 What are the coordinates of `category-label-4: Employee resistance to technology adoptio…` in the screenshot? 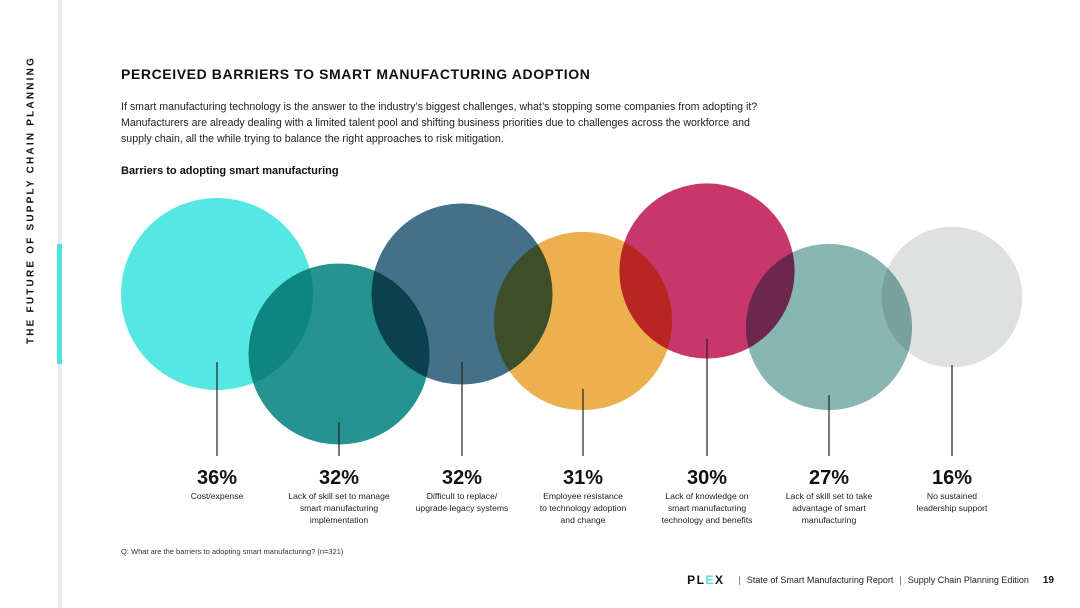 It's located at (583, 508).